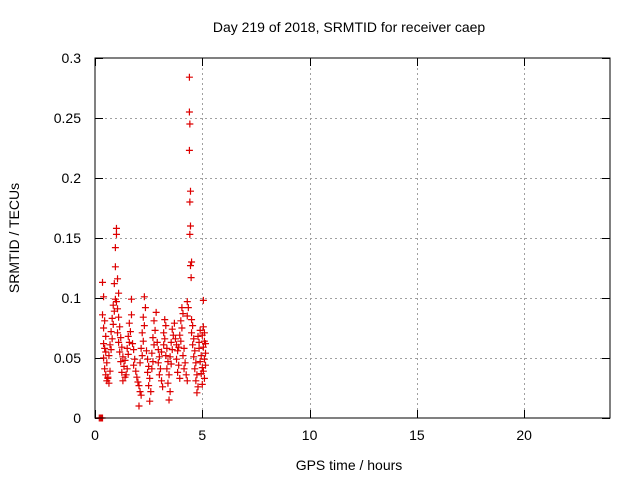  What do you see at coordinates (67, 118) in the screenshot?
I see `y-tick-label: 0.25` at bounding box center [67, 118].